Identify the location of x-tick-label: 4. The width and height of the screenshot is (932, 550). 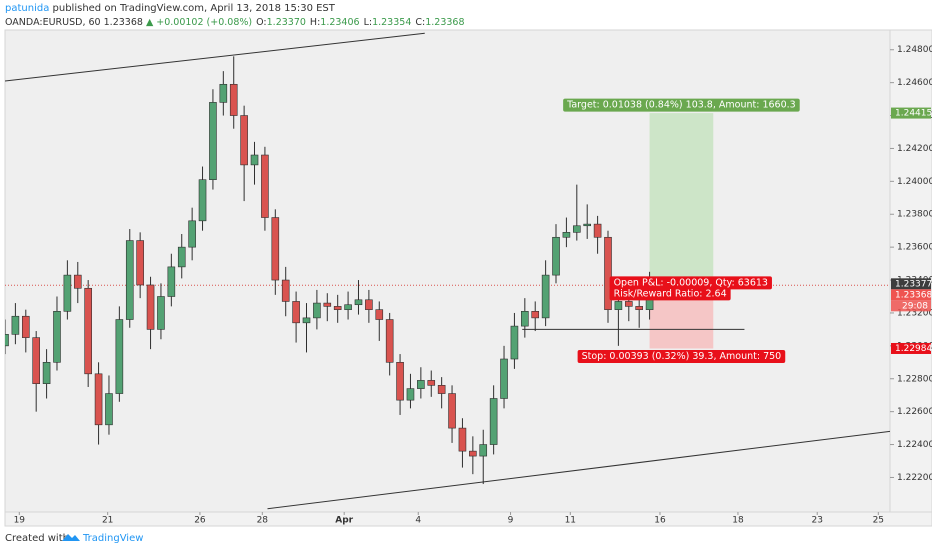
(418, 521).